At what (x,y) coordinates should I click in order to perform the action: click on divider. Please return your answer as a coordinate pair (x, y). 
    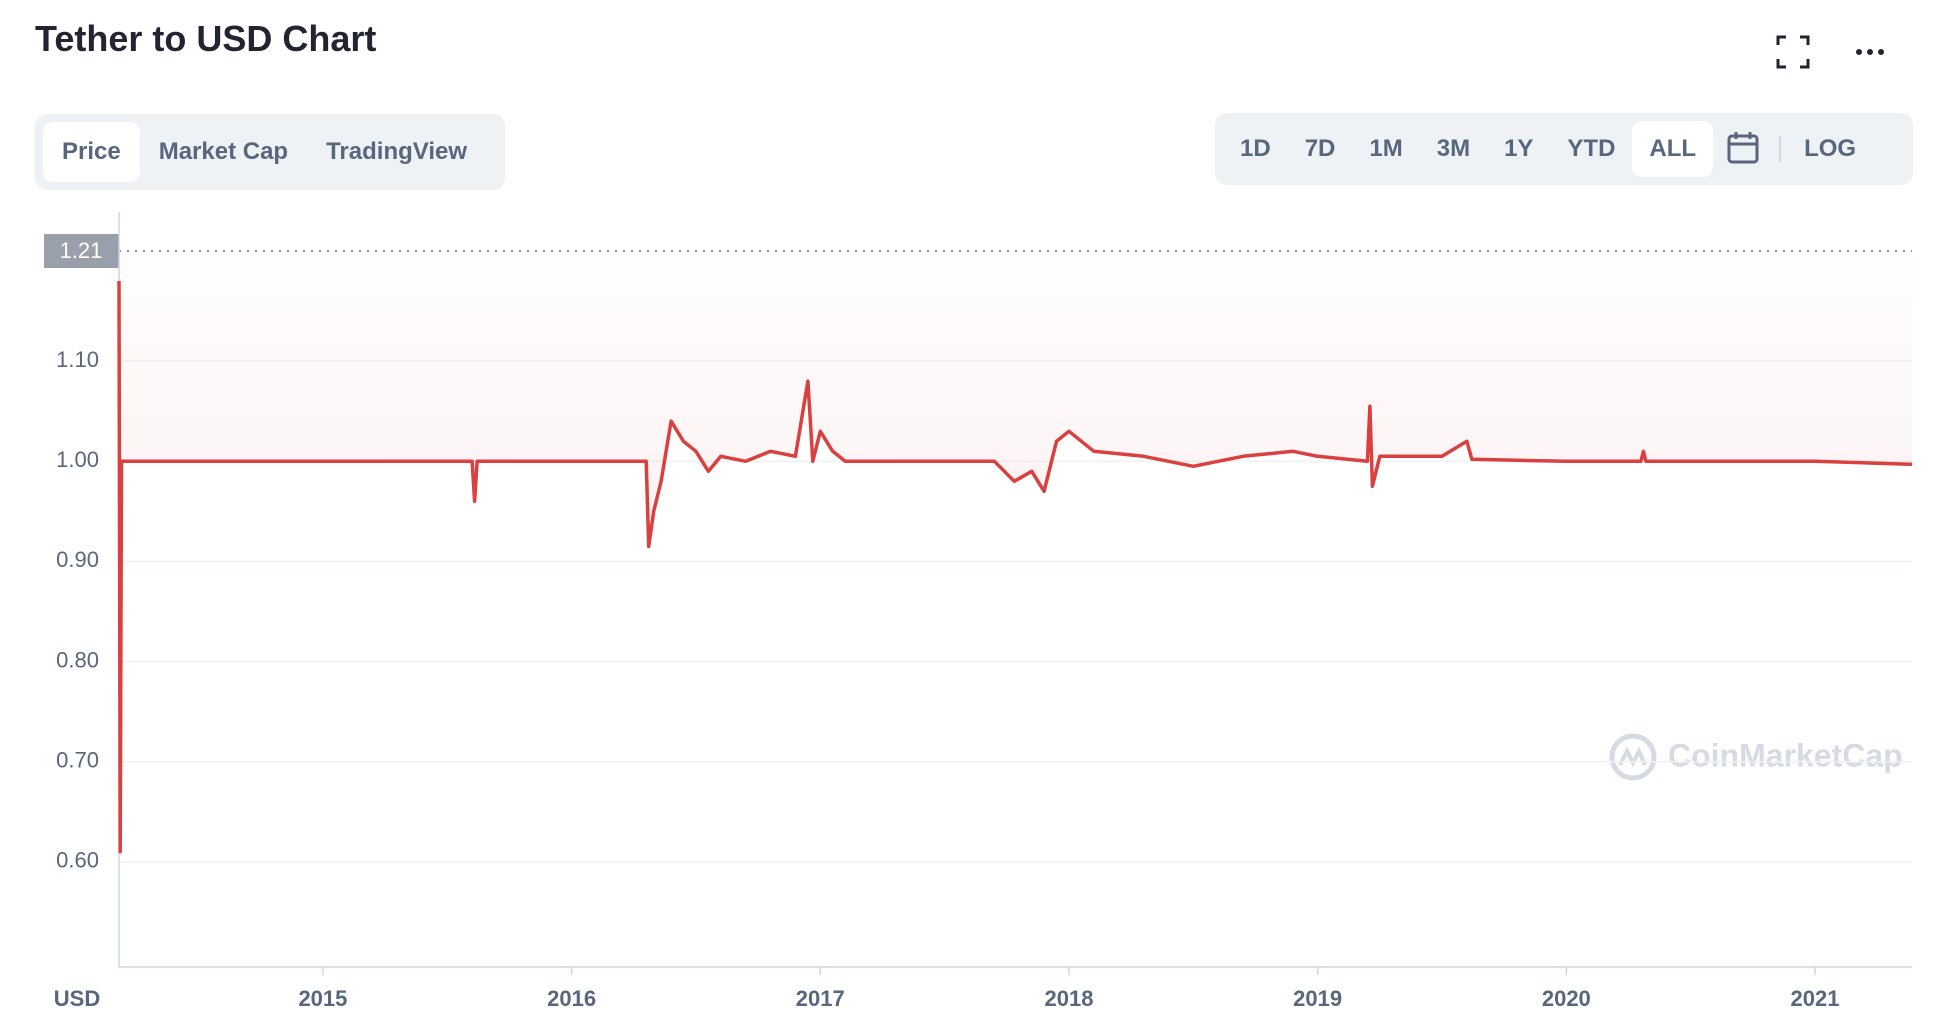
    Looking at the image, I should click on (1780, 149).